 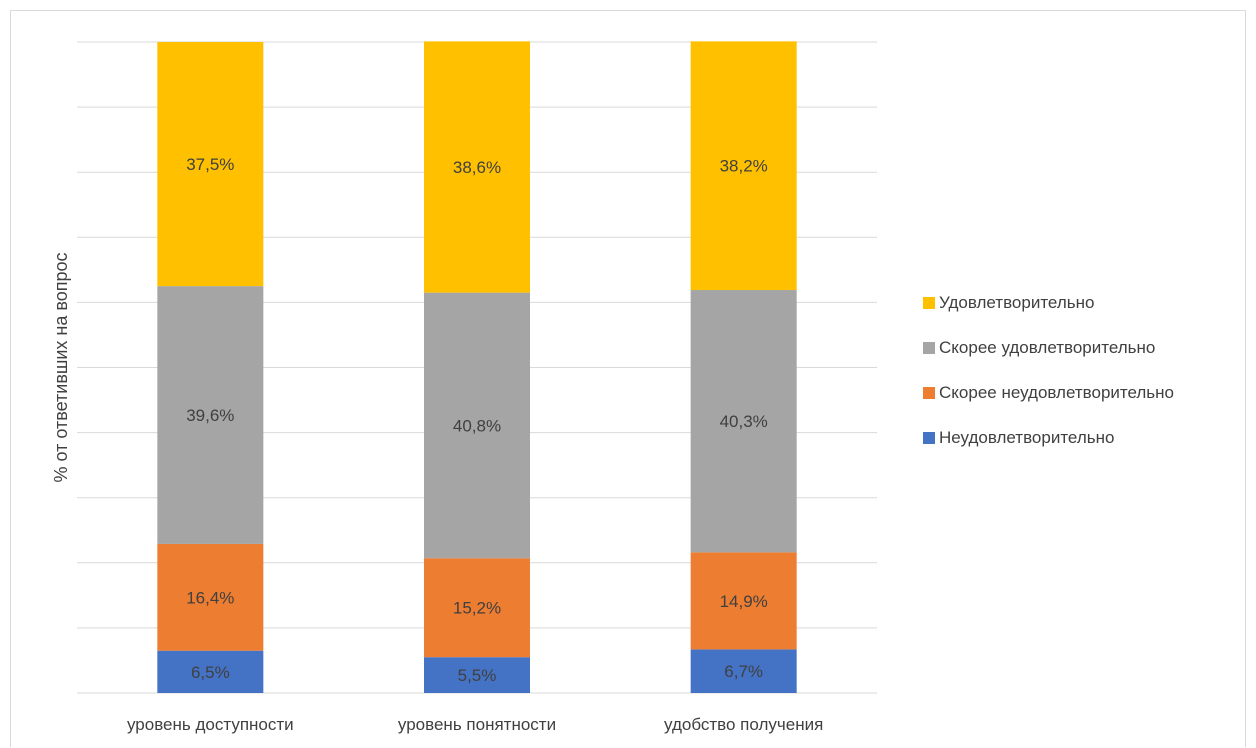 What do you see at coordinates (210, 724) in the screenshot?
I see `x-tick-label: уровень доступности` at bounding box center [210, 724].